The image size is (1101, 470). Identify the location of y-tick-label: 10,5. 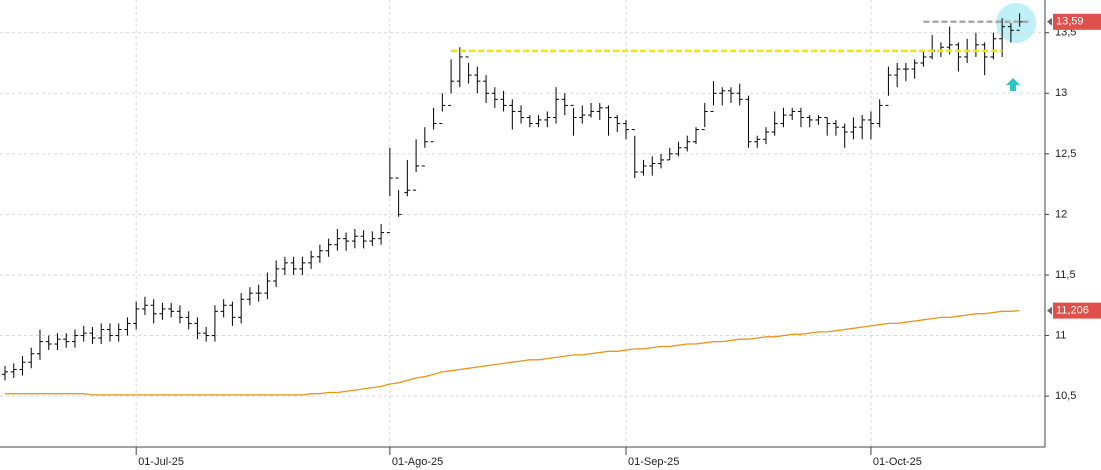
(1065, 396).